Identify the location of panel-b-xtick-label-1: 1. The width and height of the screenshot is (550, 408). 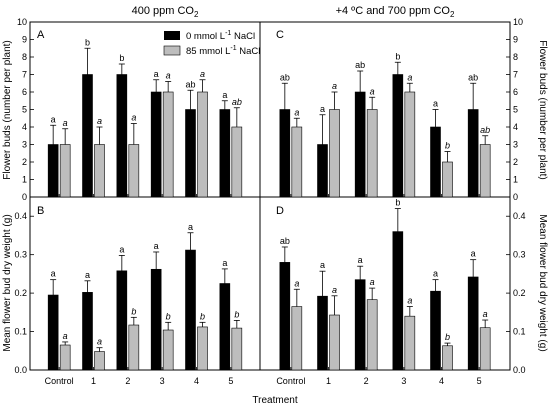
(93, 381).